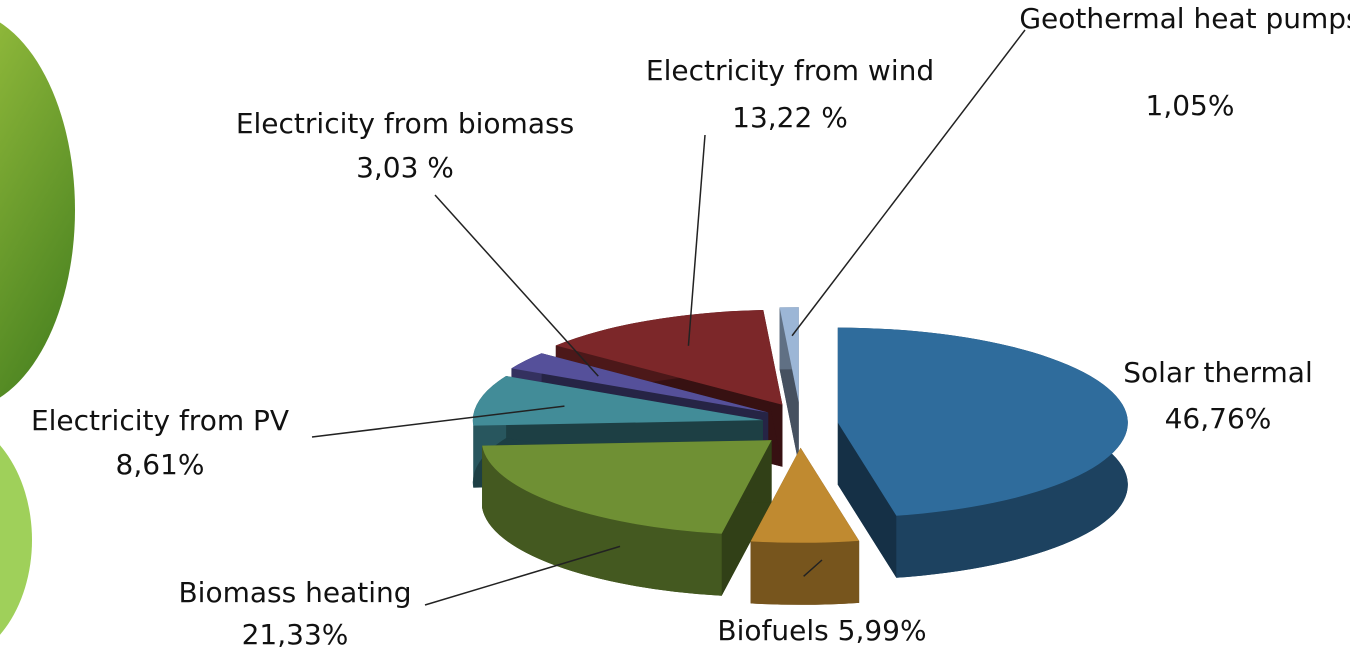 Image resolution: width=1350 pixels, height=664 pixels. I want to click on category-label: Geothermal heat pumps, so click(1184, 18).